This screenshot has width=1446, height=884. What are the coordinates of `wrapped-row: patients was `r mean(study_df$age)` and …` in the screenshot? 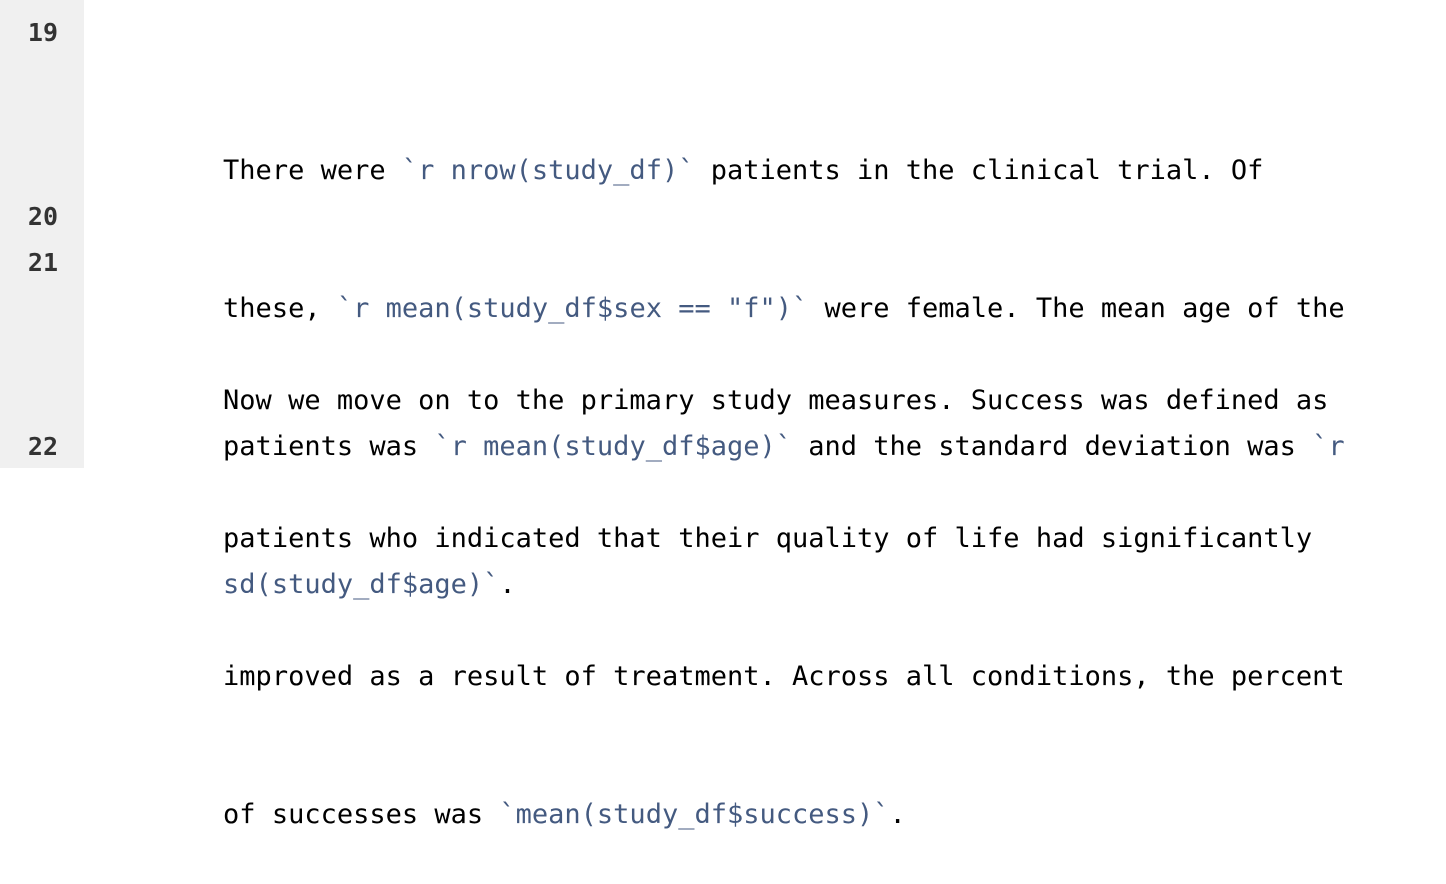 It's located at (768, 420).